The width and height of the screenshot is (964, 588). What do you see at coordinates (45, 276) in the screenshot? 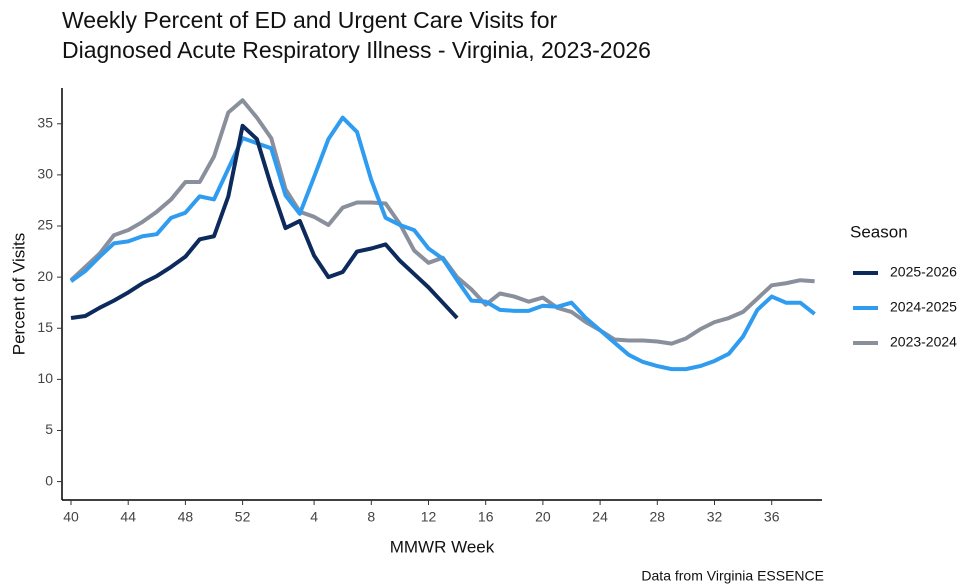
I see `y-tick-label: 20` at bounding box center [45, 276].